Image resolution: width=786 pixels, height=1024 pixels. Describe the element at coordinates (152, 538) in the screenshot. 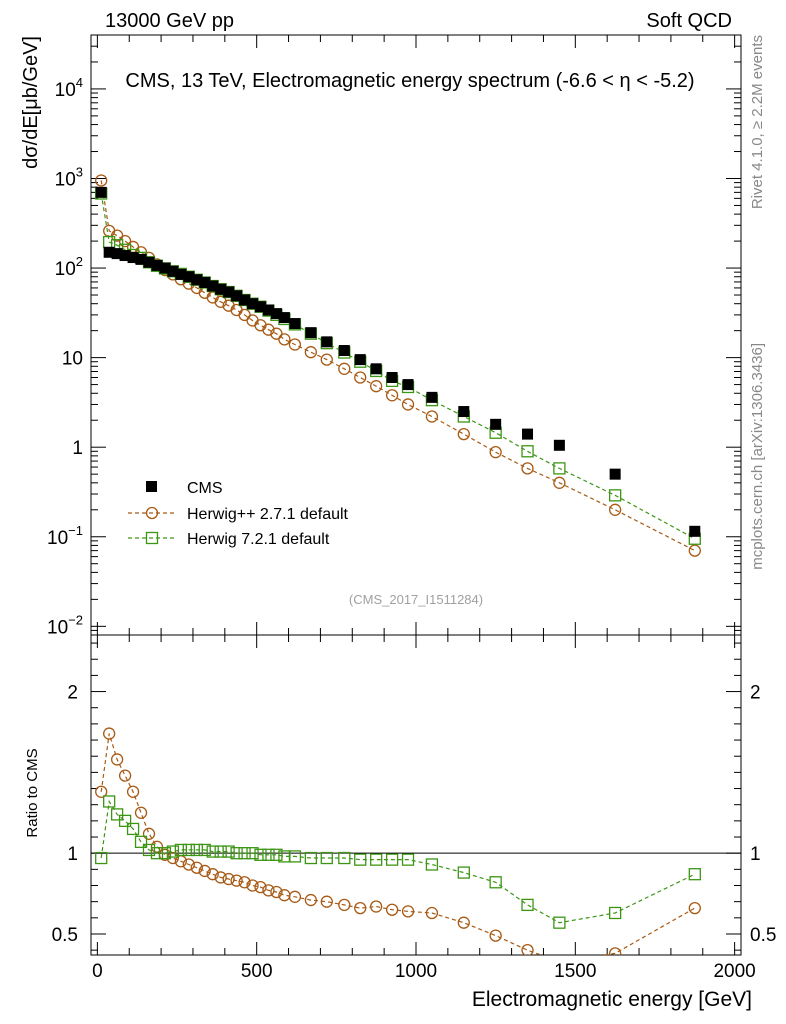

I see `legend-herwig7-marker` at that location.